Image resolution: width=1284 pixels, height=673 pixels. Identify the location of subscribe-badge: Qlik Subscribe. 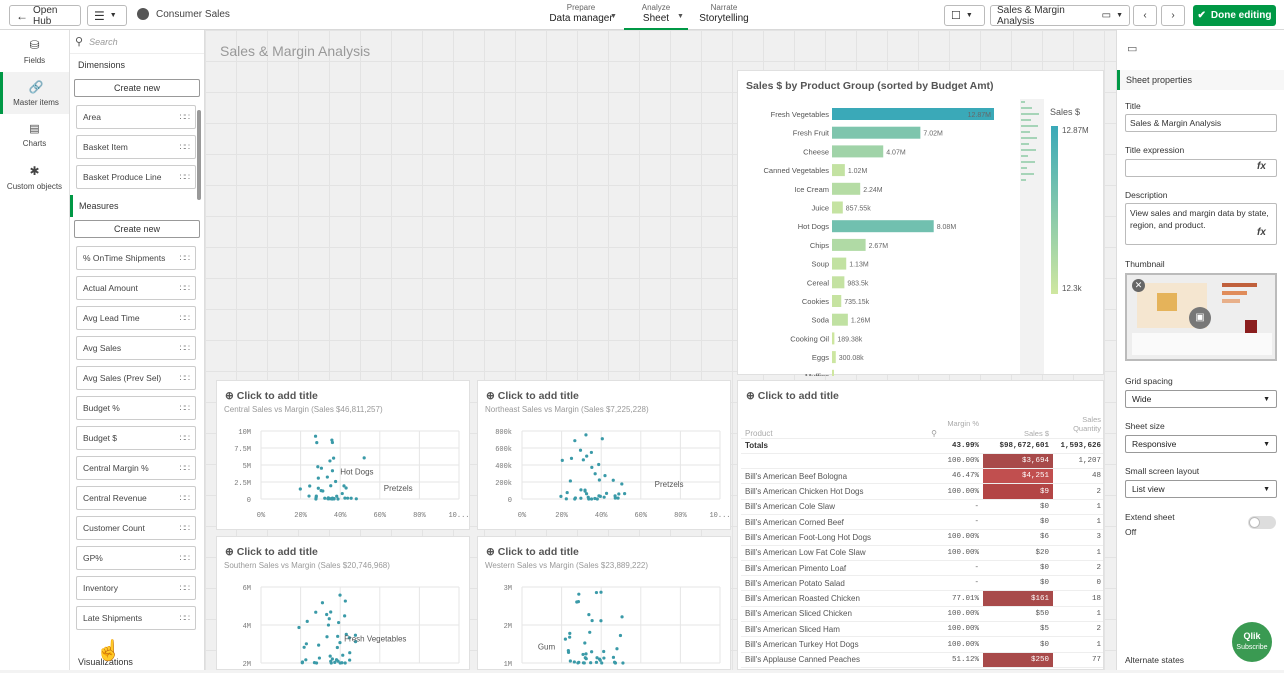
(1252, 642).